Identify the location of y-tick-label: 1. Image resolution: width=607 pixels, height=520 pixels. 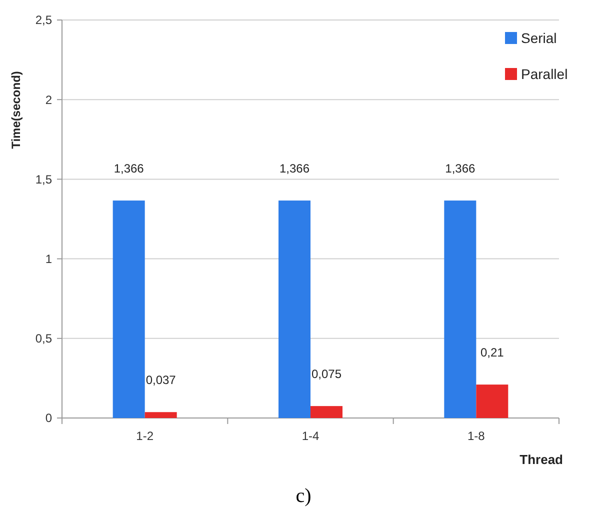
(48, 259).